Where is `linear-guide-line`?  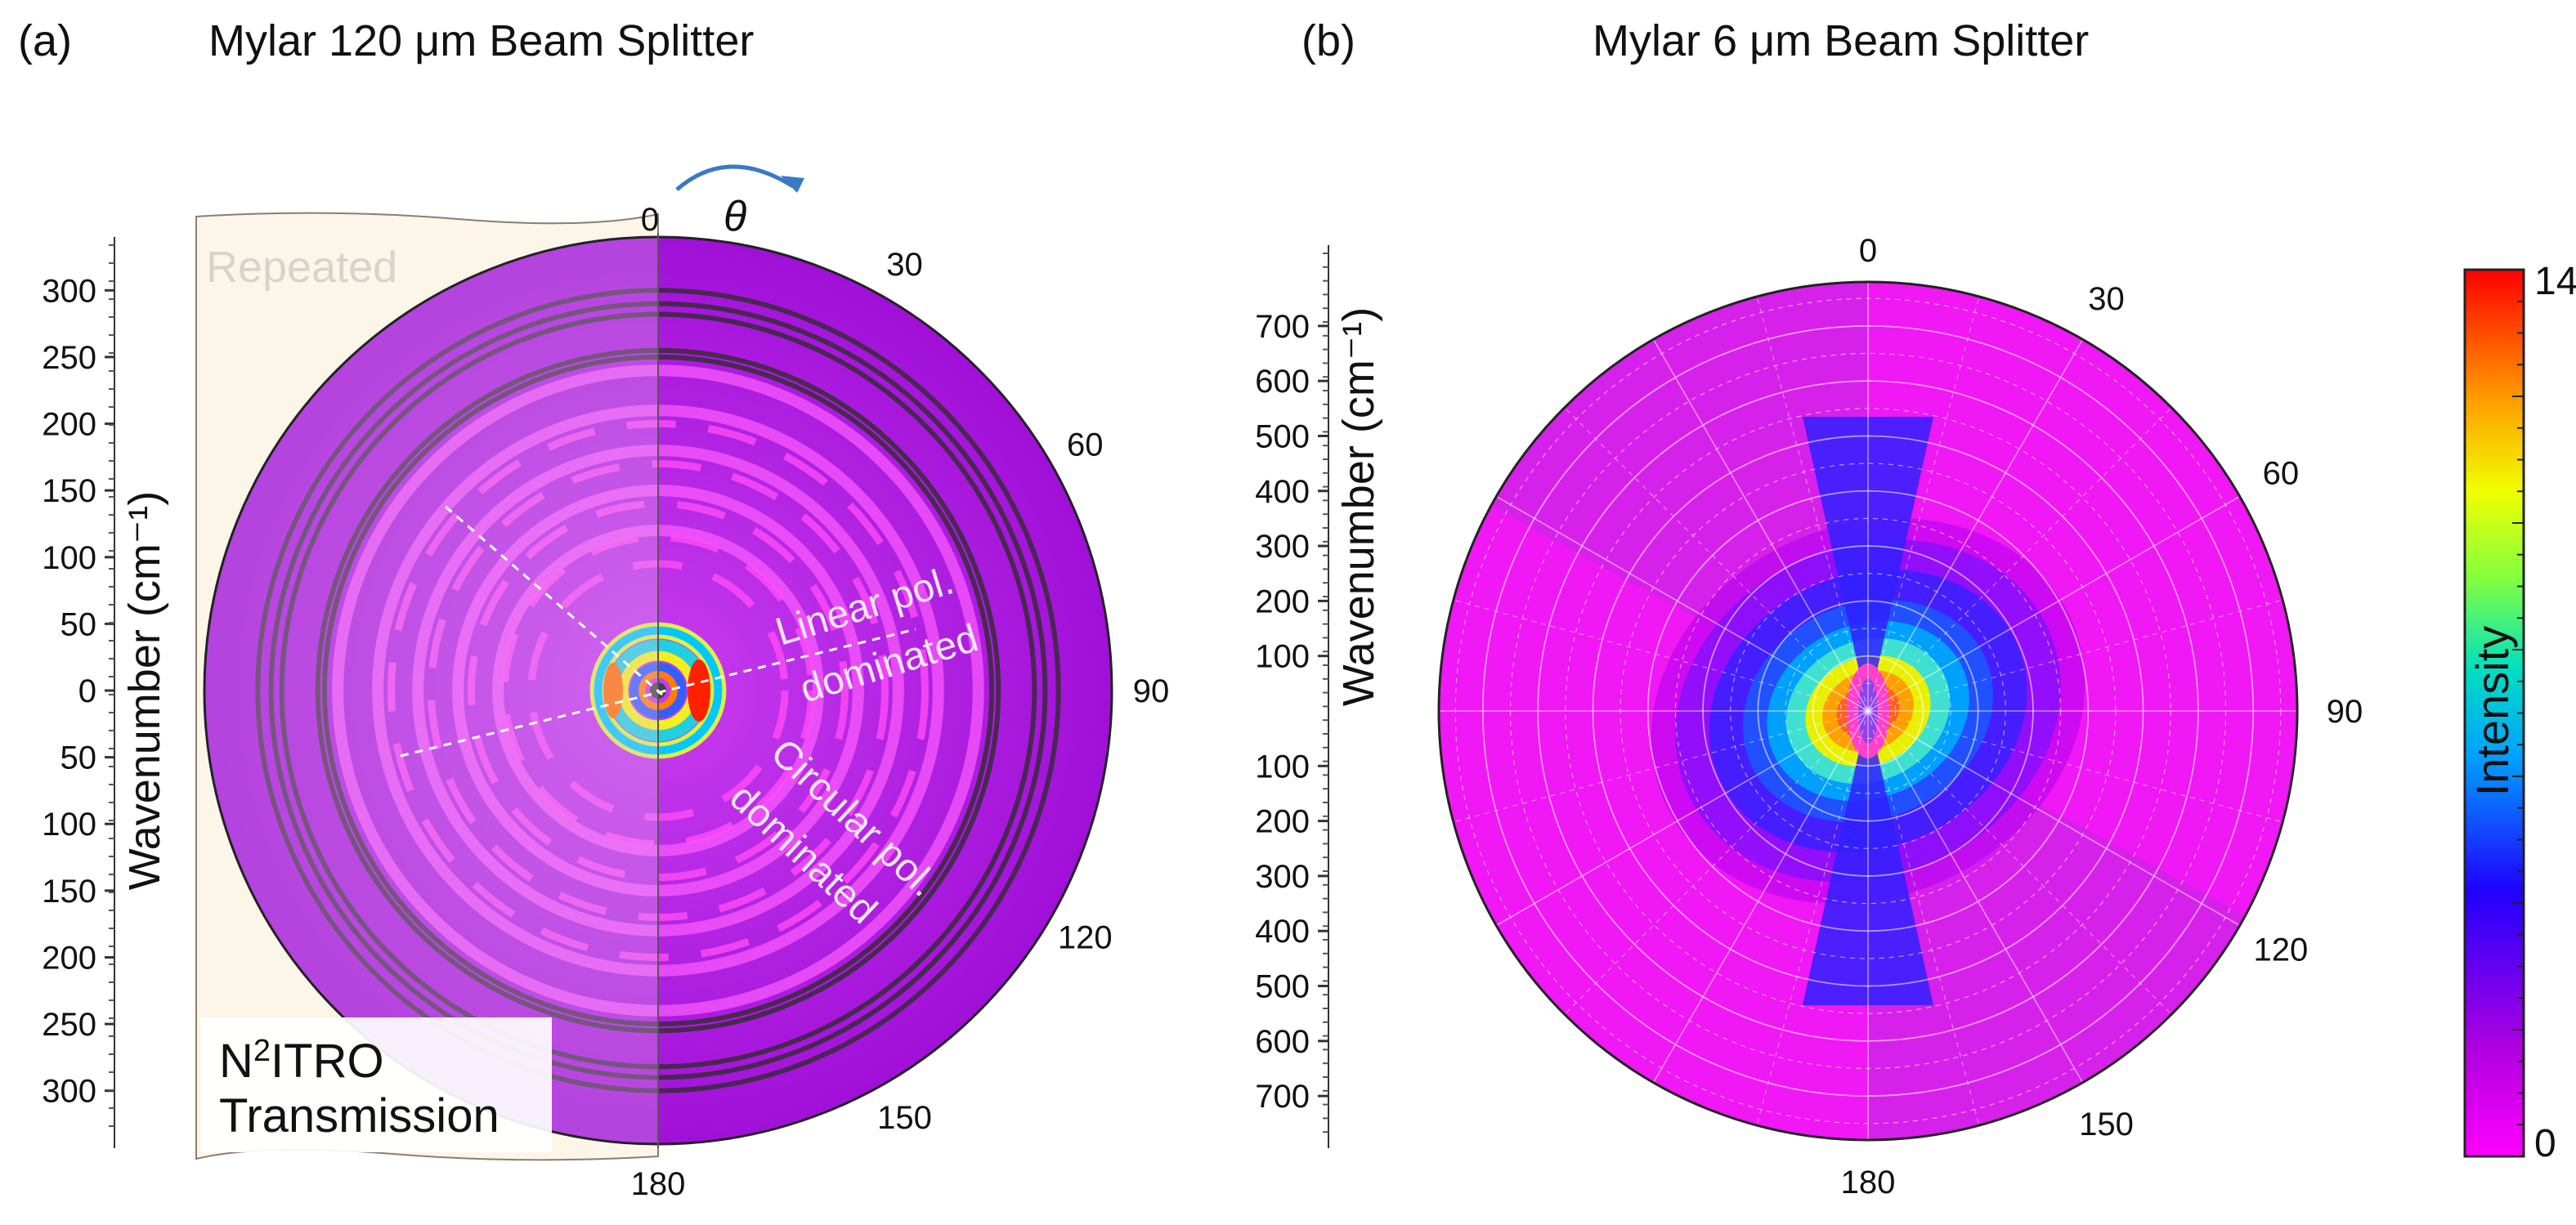
linear-guide-line is located at coordinates (554, 600).